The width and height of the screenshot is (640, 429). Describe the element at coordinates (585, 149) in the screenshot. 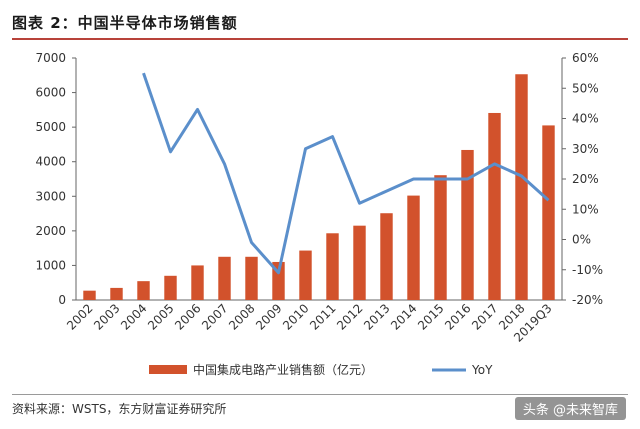

I see `right-tick-label: 30%` at that location.